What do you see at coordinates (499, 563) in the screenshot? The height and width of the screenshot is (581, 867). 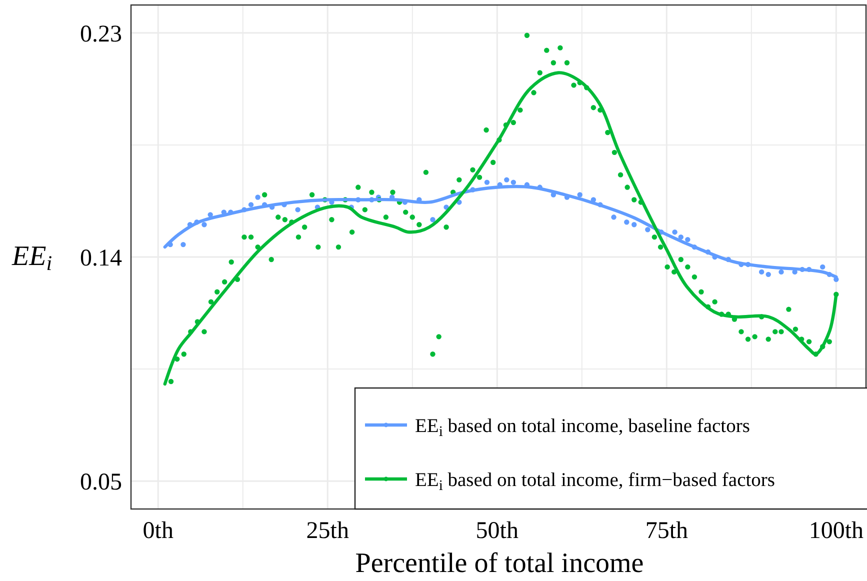 I see `x-axis-title: Percentile of total income` at bounding box center [499, 563].